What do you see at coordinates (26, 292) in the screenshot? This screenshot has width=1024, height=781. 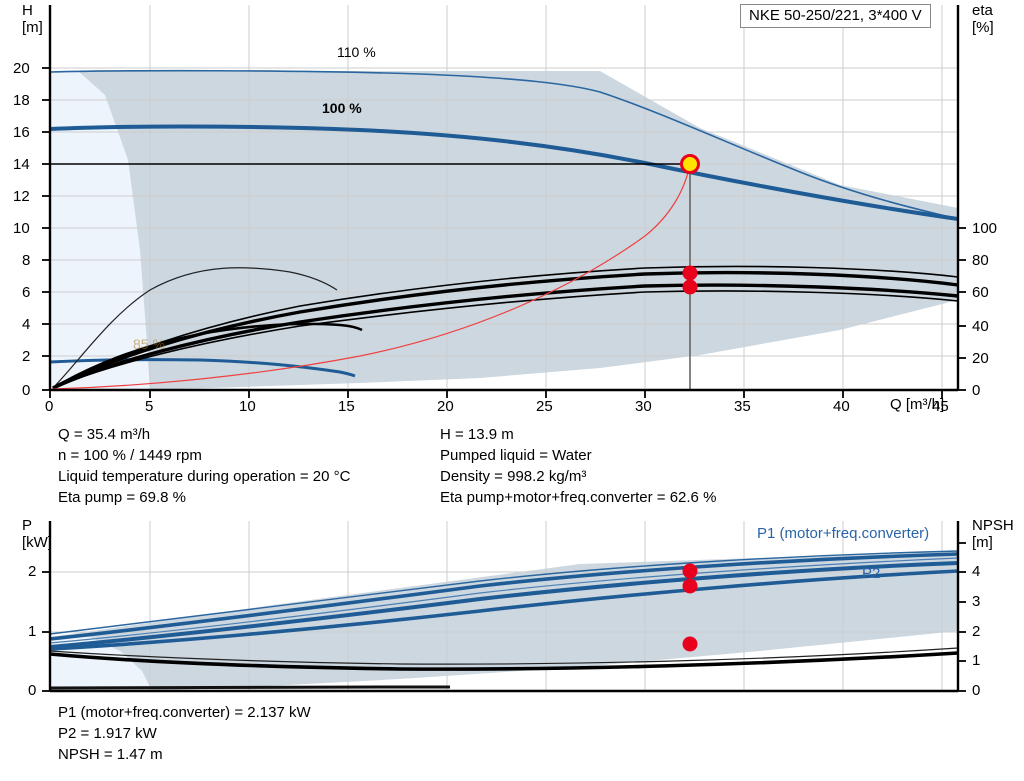 I see `h-tick-6: 6` at bounding box center [26, 292].